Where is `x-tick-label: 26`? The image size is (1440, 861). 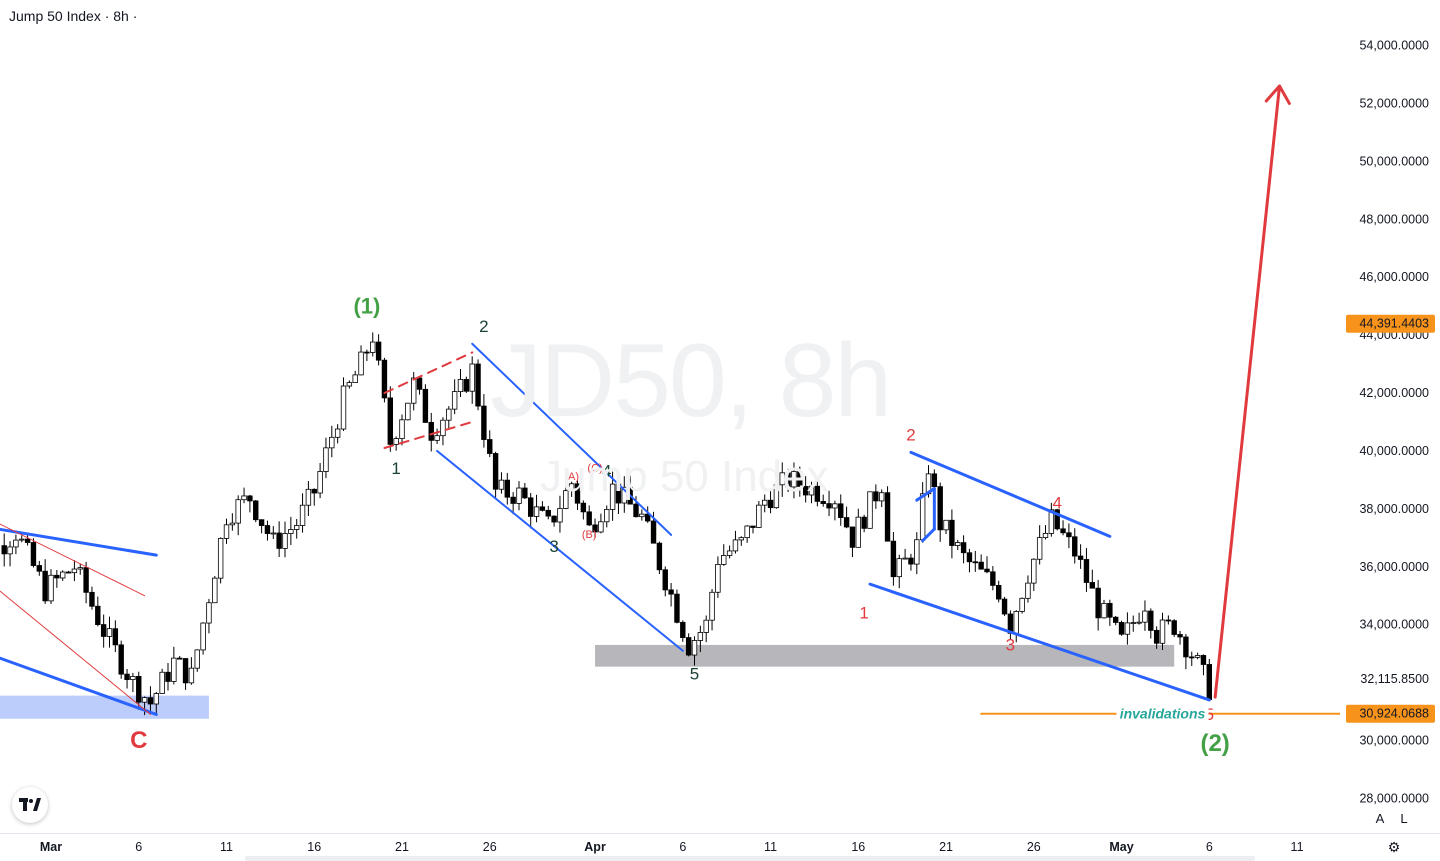
x-tick-label: 26 is located at coordinates (1034, 847).